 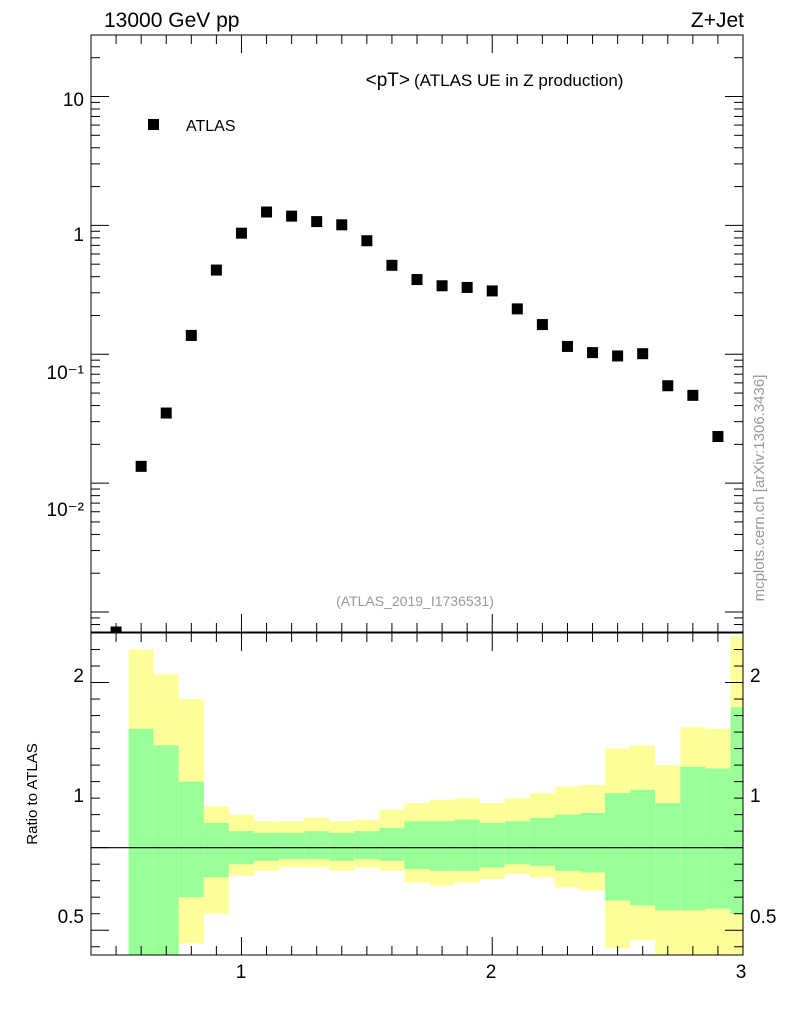 I want to click on ratio-y-tick-label-right: 0.5, so click(x=763, y=917).